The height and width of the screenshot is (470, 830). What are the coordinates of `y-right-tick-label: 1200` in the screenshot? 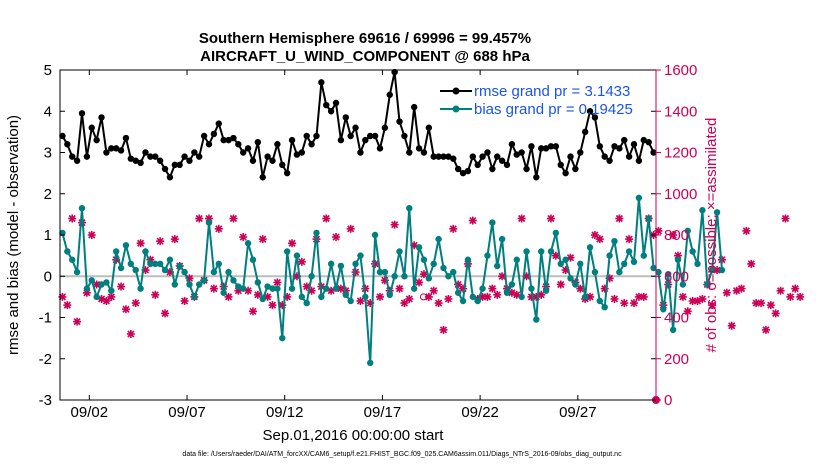 It's located at (680, 153).